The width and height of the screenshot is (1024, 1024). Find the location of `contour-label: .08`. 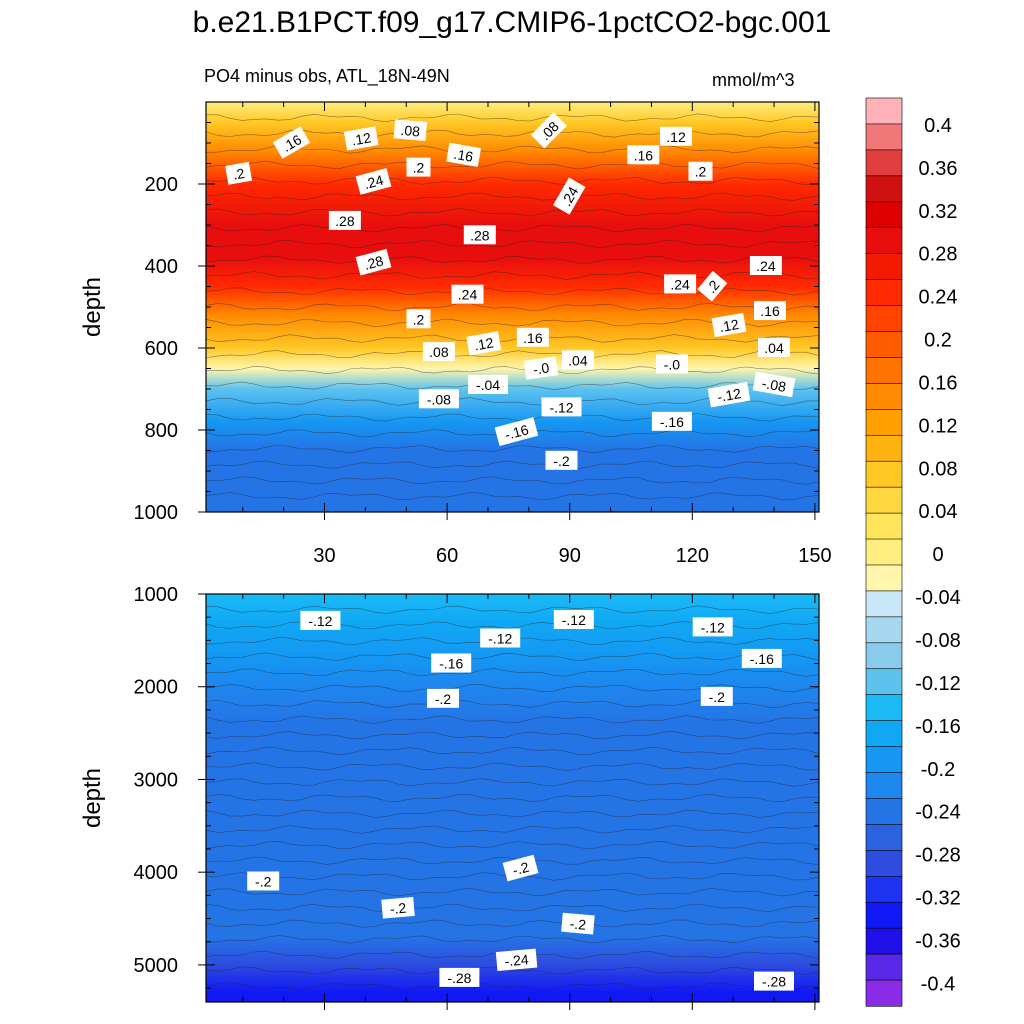

contour-label: .08 is located at coordinates (438, 352).